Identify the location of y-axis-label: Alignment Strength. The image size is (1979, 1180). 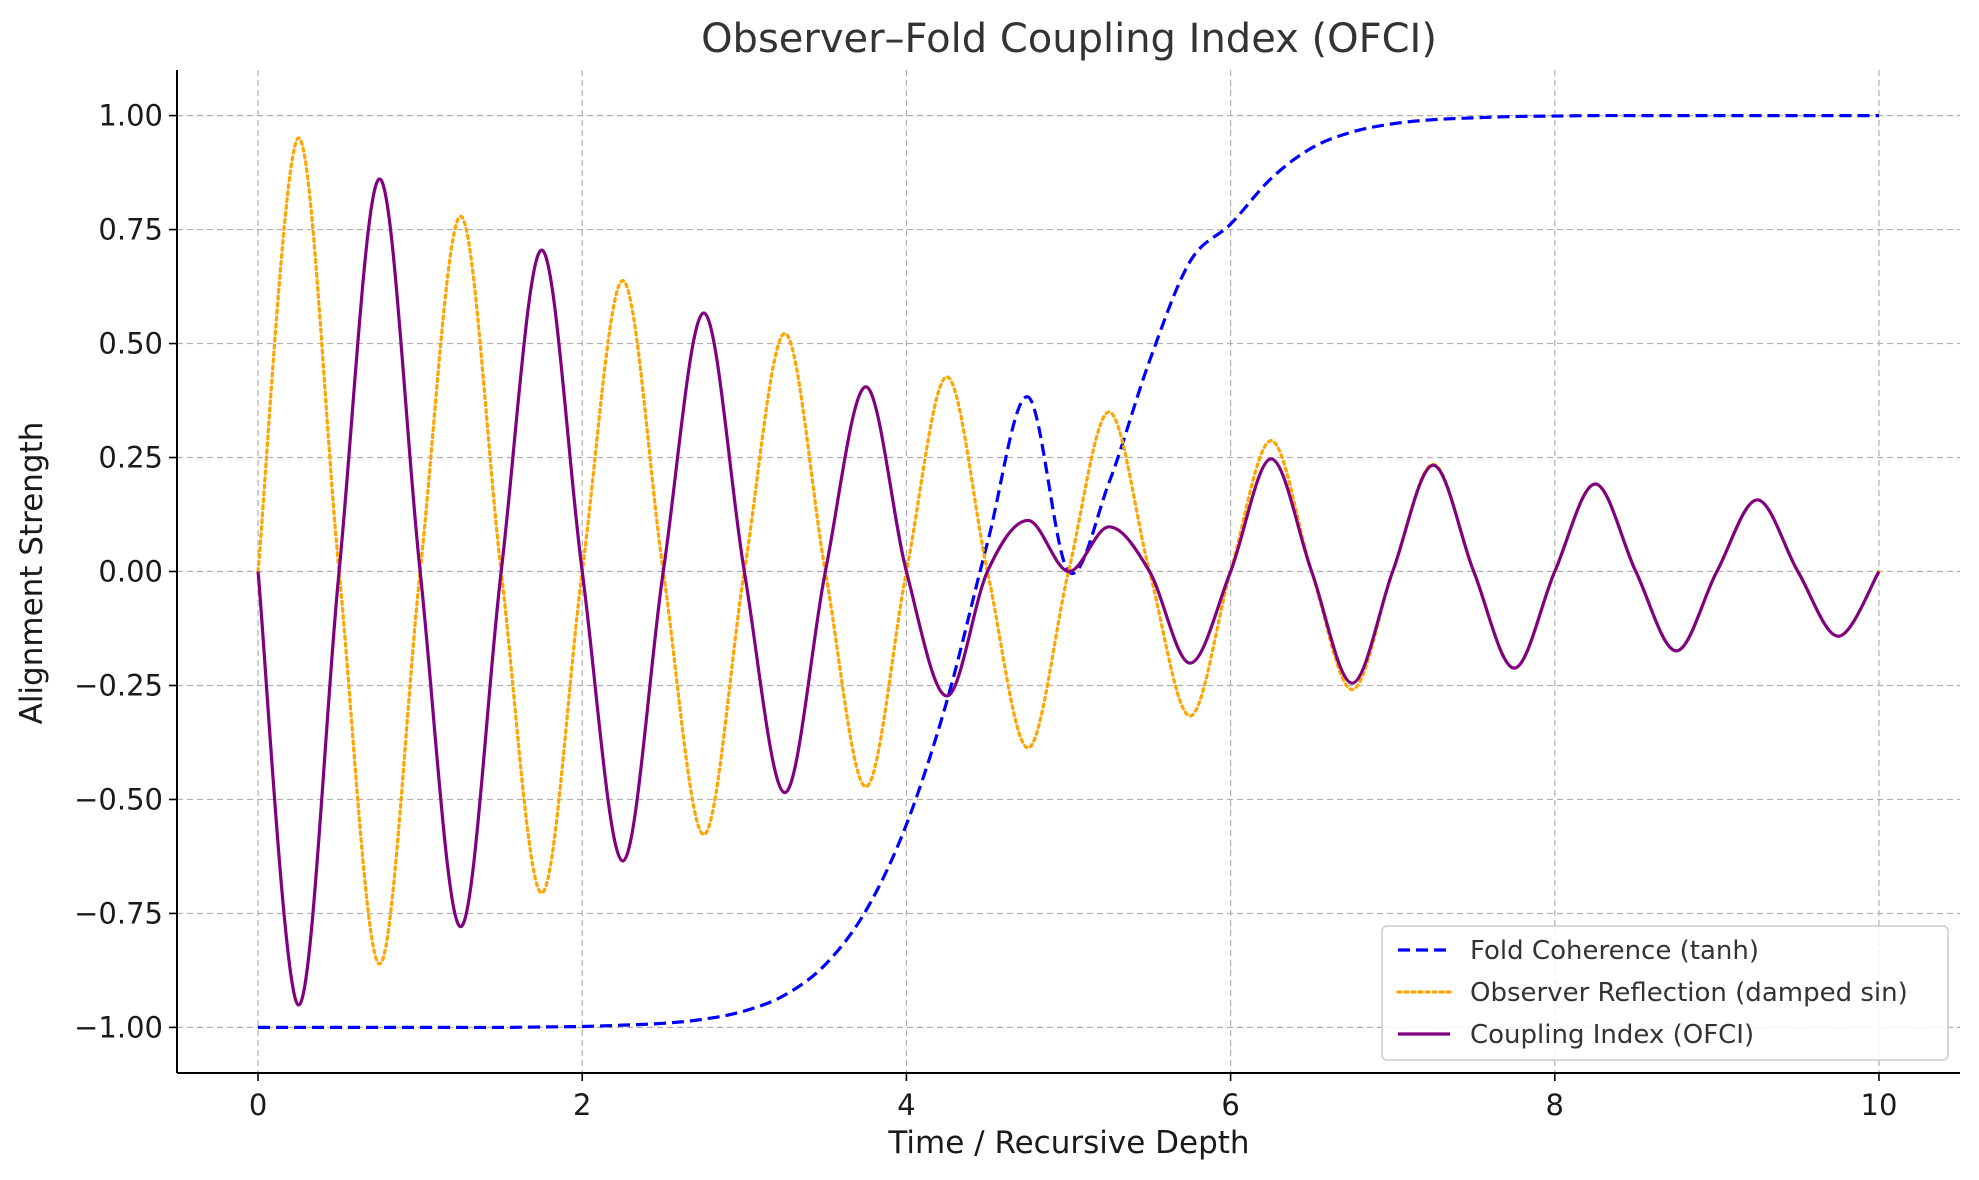
(32, 573).